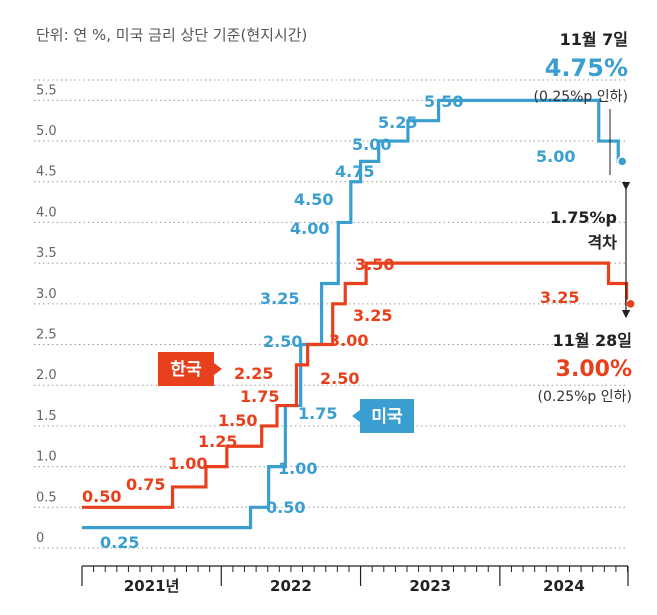 The width and height of the screenshot is (657, 615). Describe the element at coordinates (46, 335) in the screenshot. I see `y-tick-label: 2.5` at that location.